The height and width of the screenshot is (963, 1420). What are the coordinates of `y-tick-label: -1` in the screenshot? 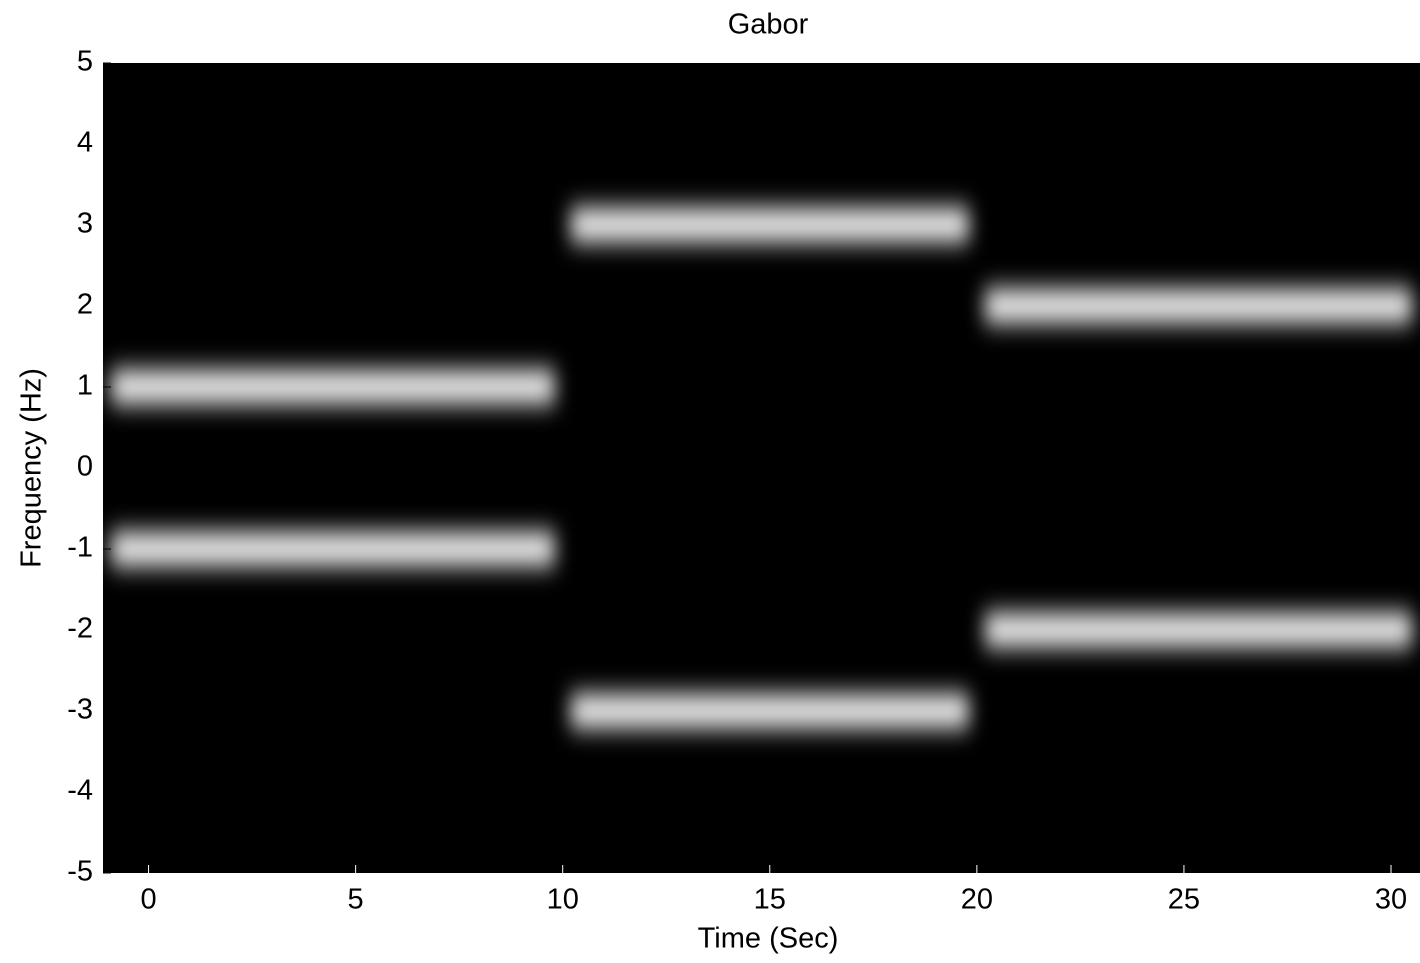 It's located at (80, 548).